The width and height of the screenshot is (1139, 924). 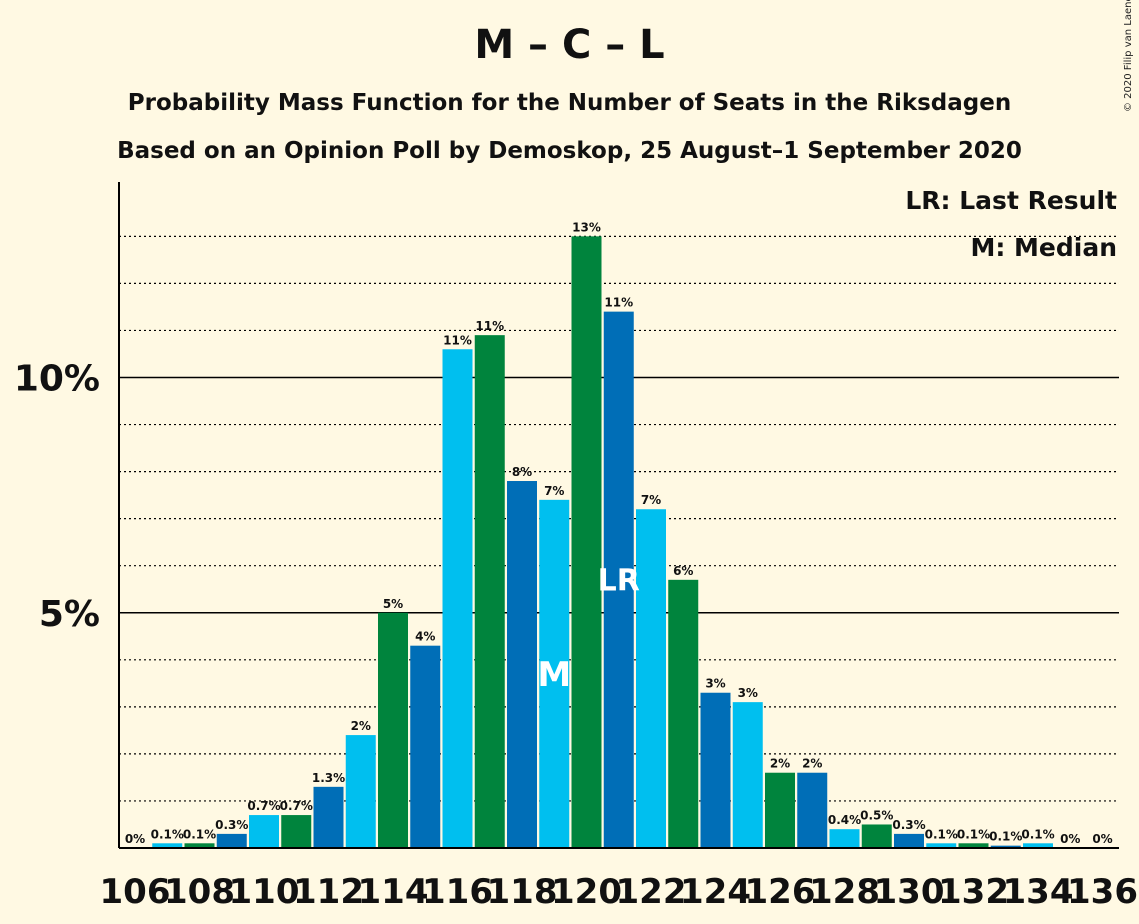 What do you see at coordinates (909, 892) in the screenshot?
I see `x-tick-label: 130` at bounding box center [909, 892].